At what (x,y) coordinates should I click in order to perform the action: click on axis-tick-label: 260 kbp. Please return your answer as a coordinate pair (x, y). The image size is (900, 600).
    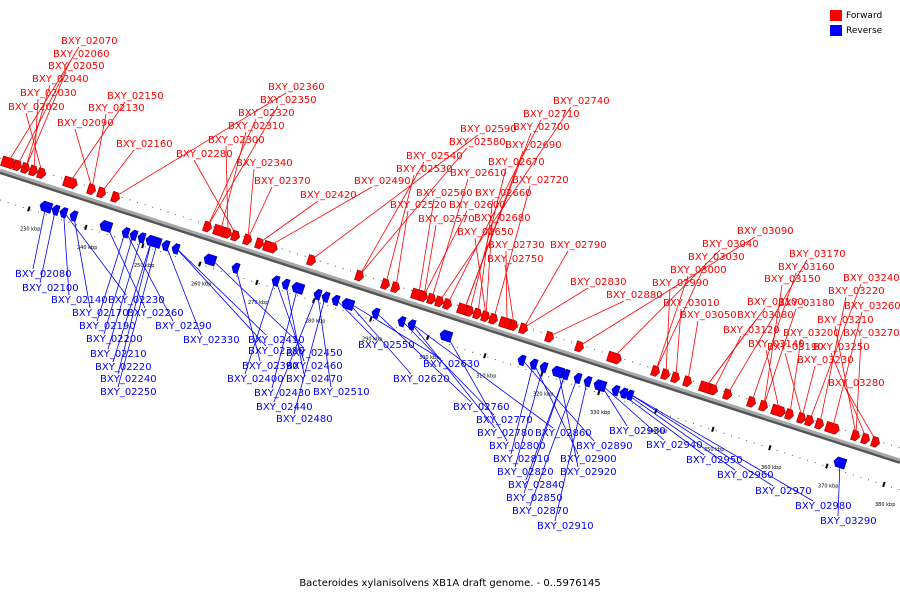
    Looking at the image, I should click on (201, 285).